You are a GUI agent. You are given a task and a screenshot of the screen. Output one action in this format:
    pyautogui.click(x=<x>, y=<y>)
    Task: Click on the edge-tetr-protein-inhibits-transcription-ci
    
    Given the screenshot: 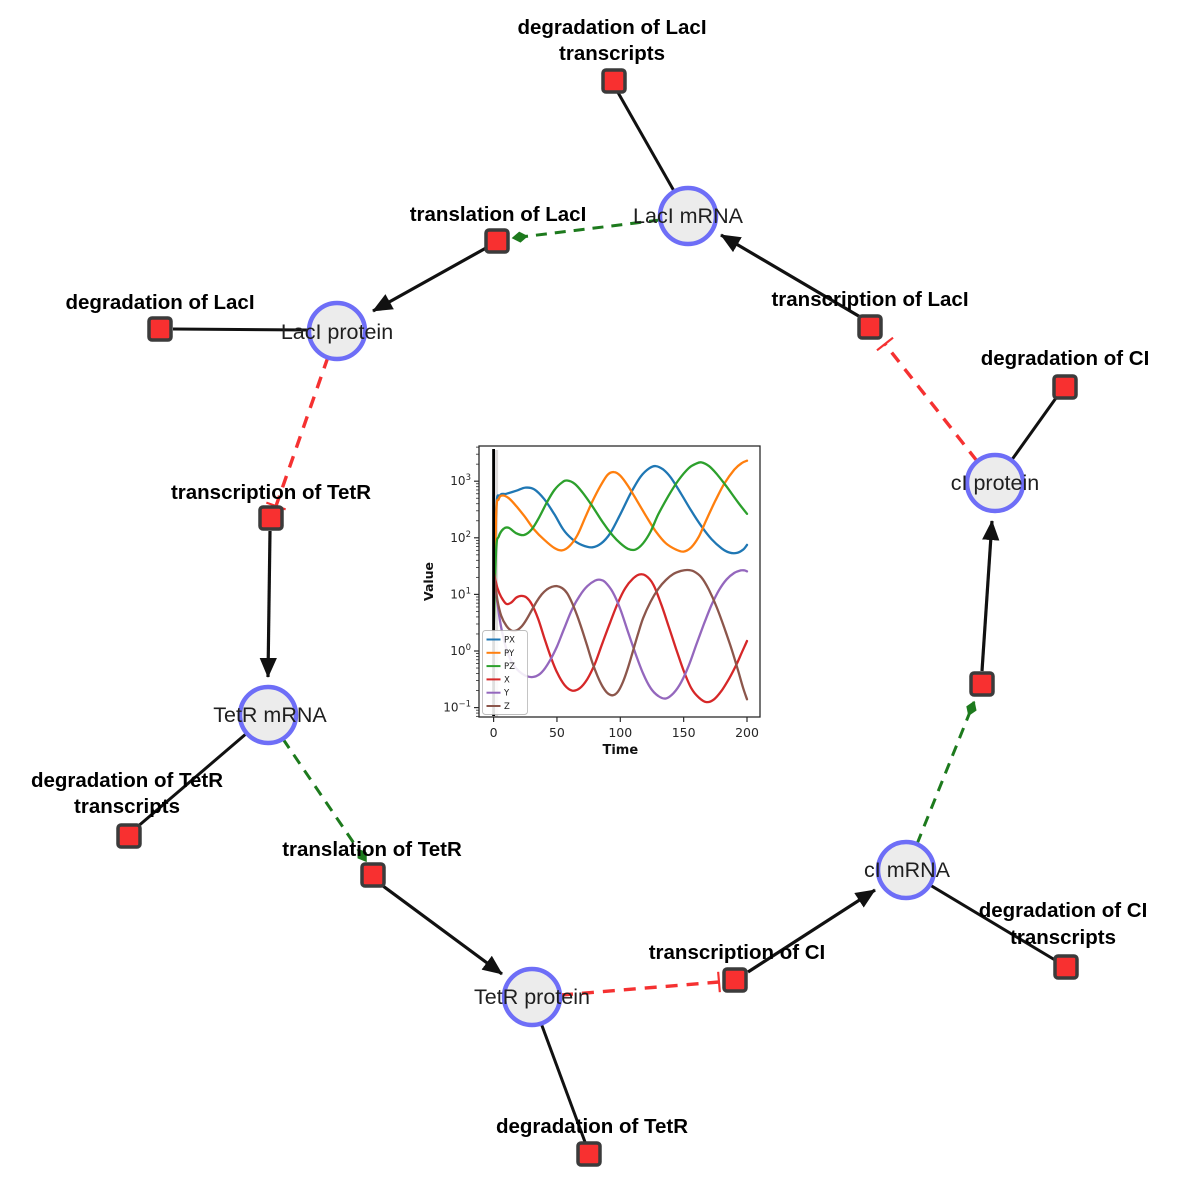 What is the action you would take?
    pyautogui.click(x=640, y=984)
    